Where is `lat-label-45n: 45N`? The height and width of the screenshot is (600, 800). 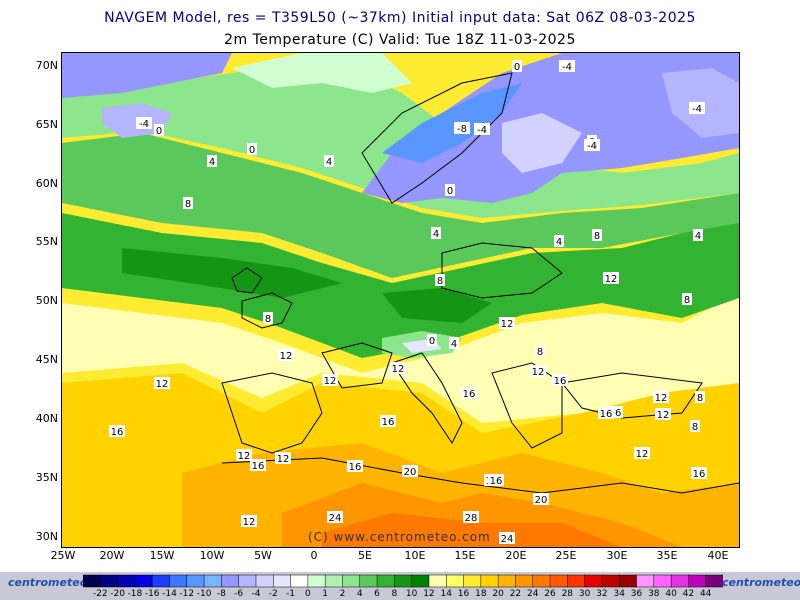
lat-label-45n: 45N is located at coordinates (46, 359).